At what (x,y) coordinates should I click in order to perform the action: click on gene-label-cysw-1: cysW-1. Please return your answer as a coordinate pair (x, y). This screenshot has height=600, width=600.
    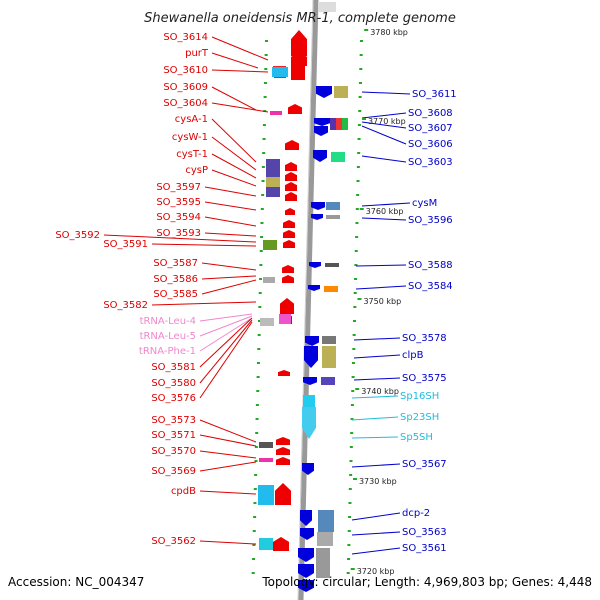
    Looking at the image, I should click on (190, 137).